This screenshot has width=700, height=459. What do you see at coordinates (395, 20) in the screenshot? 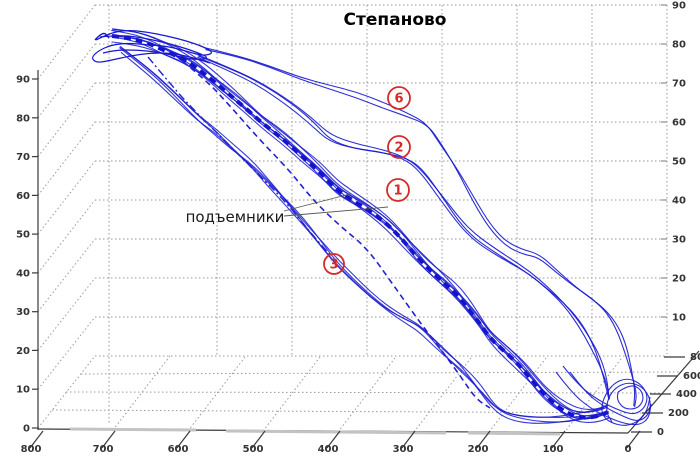
I see `chart-title: Степаново` at bounding box center [395, 20].